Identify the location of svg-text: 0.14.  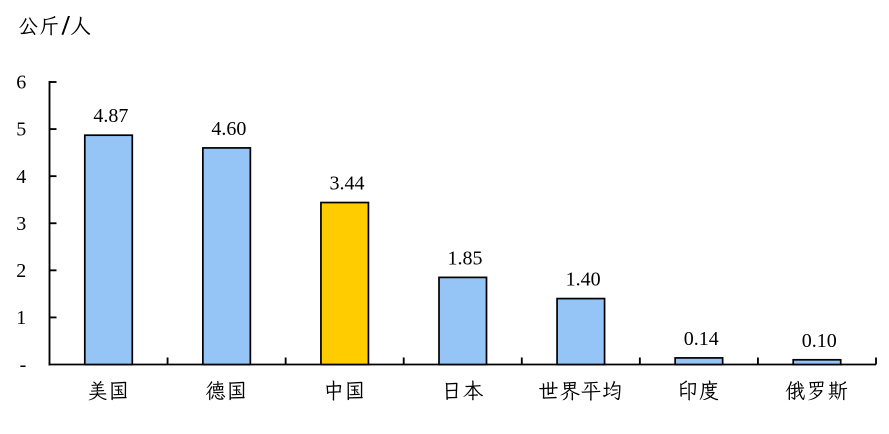
(701, 339).